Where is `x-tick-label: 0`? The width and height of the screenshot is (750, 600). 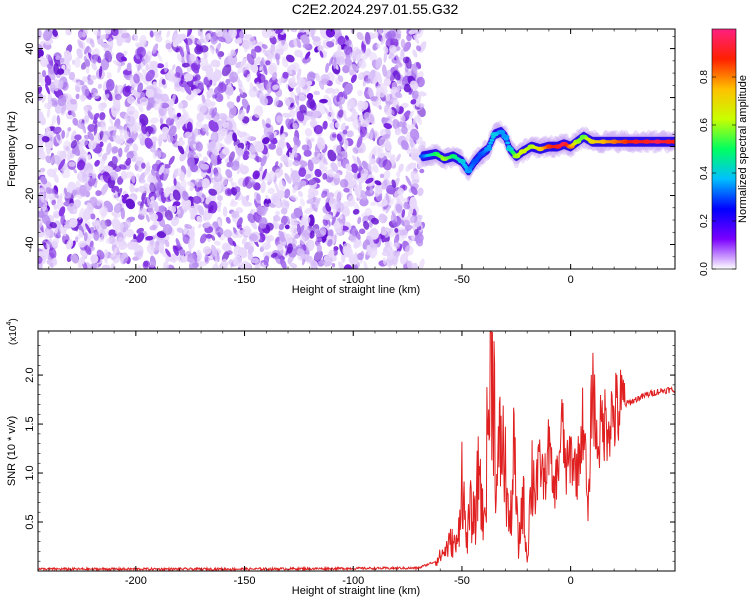
x-tick-label: 0 is located at coordinates (571, 280).